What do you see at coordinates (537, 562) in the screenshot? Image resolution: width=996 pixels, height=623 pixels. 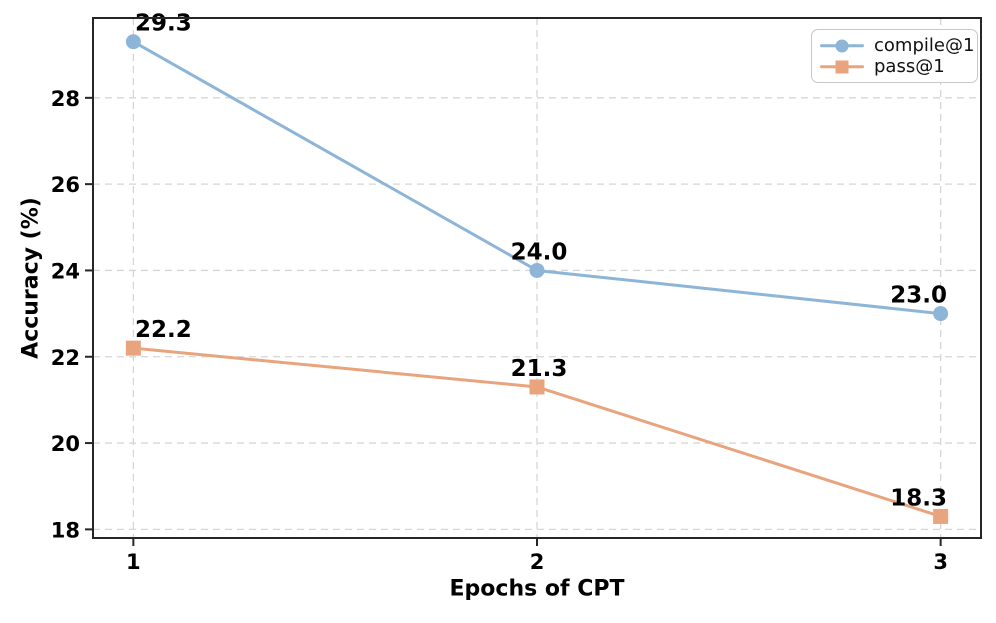 I see `x-tick-label: 2` at bounding box center [537, 562].